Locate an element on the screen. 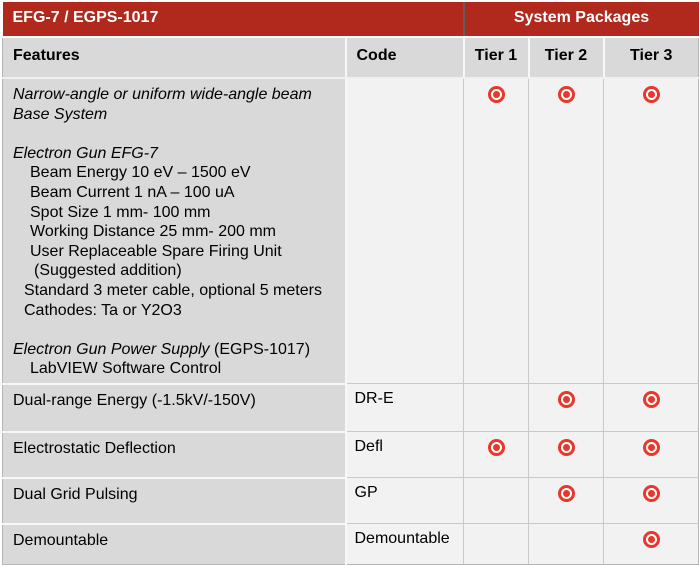 The height and width of the screenshot is (566, 700). feature-line-segment: Electron Gun Power Supply is located at coordinates (111, 349).